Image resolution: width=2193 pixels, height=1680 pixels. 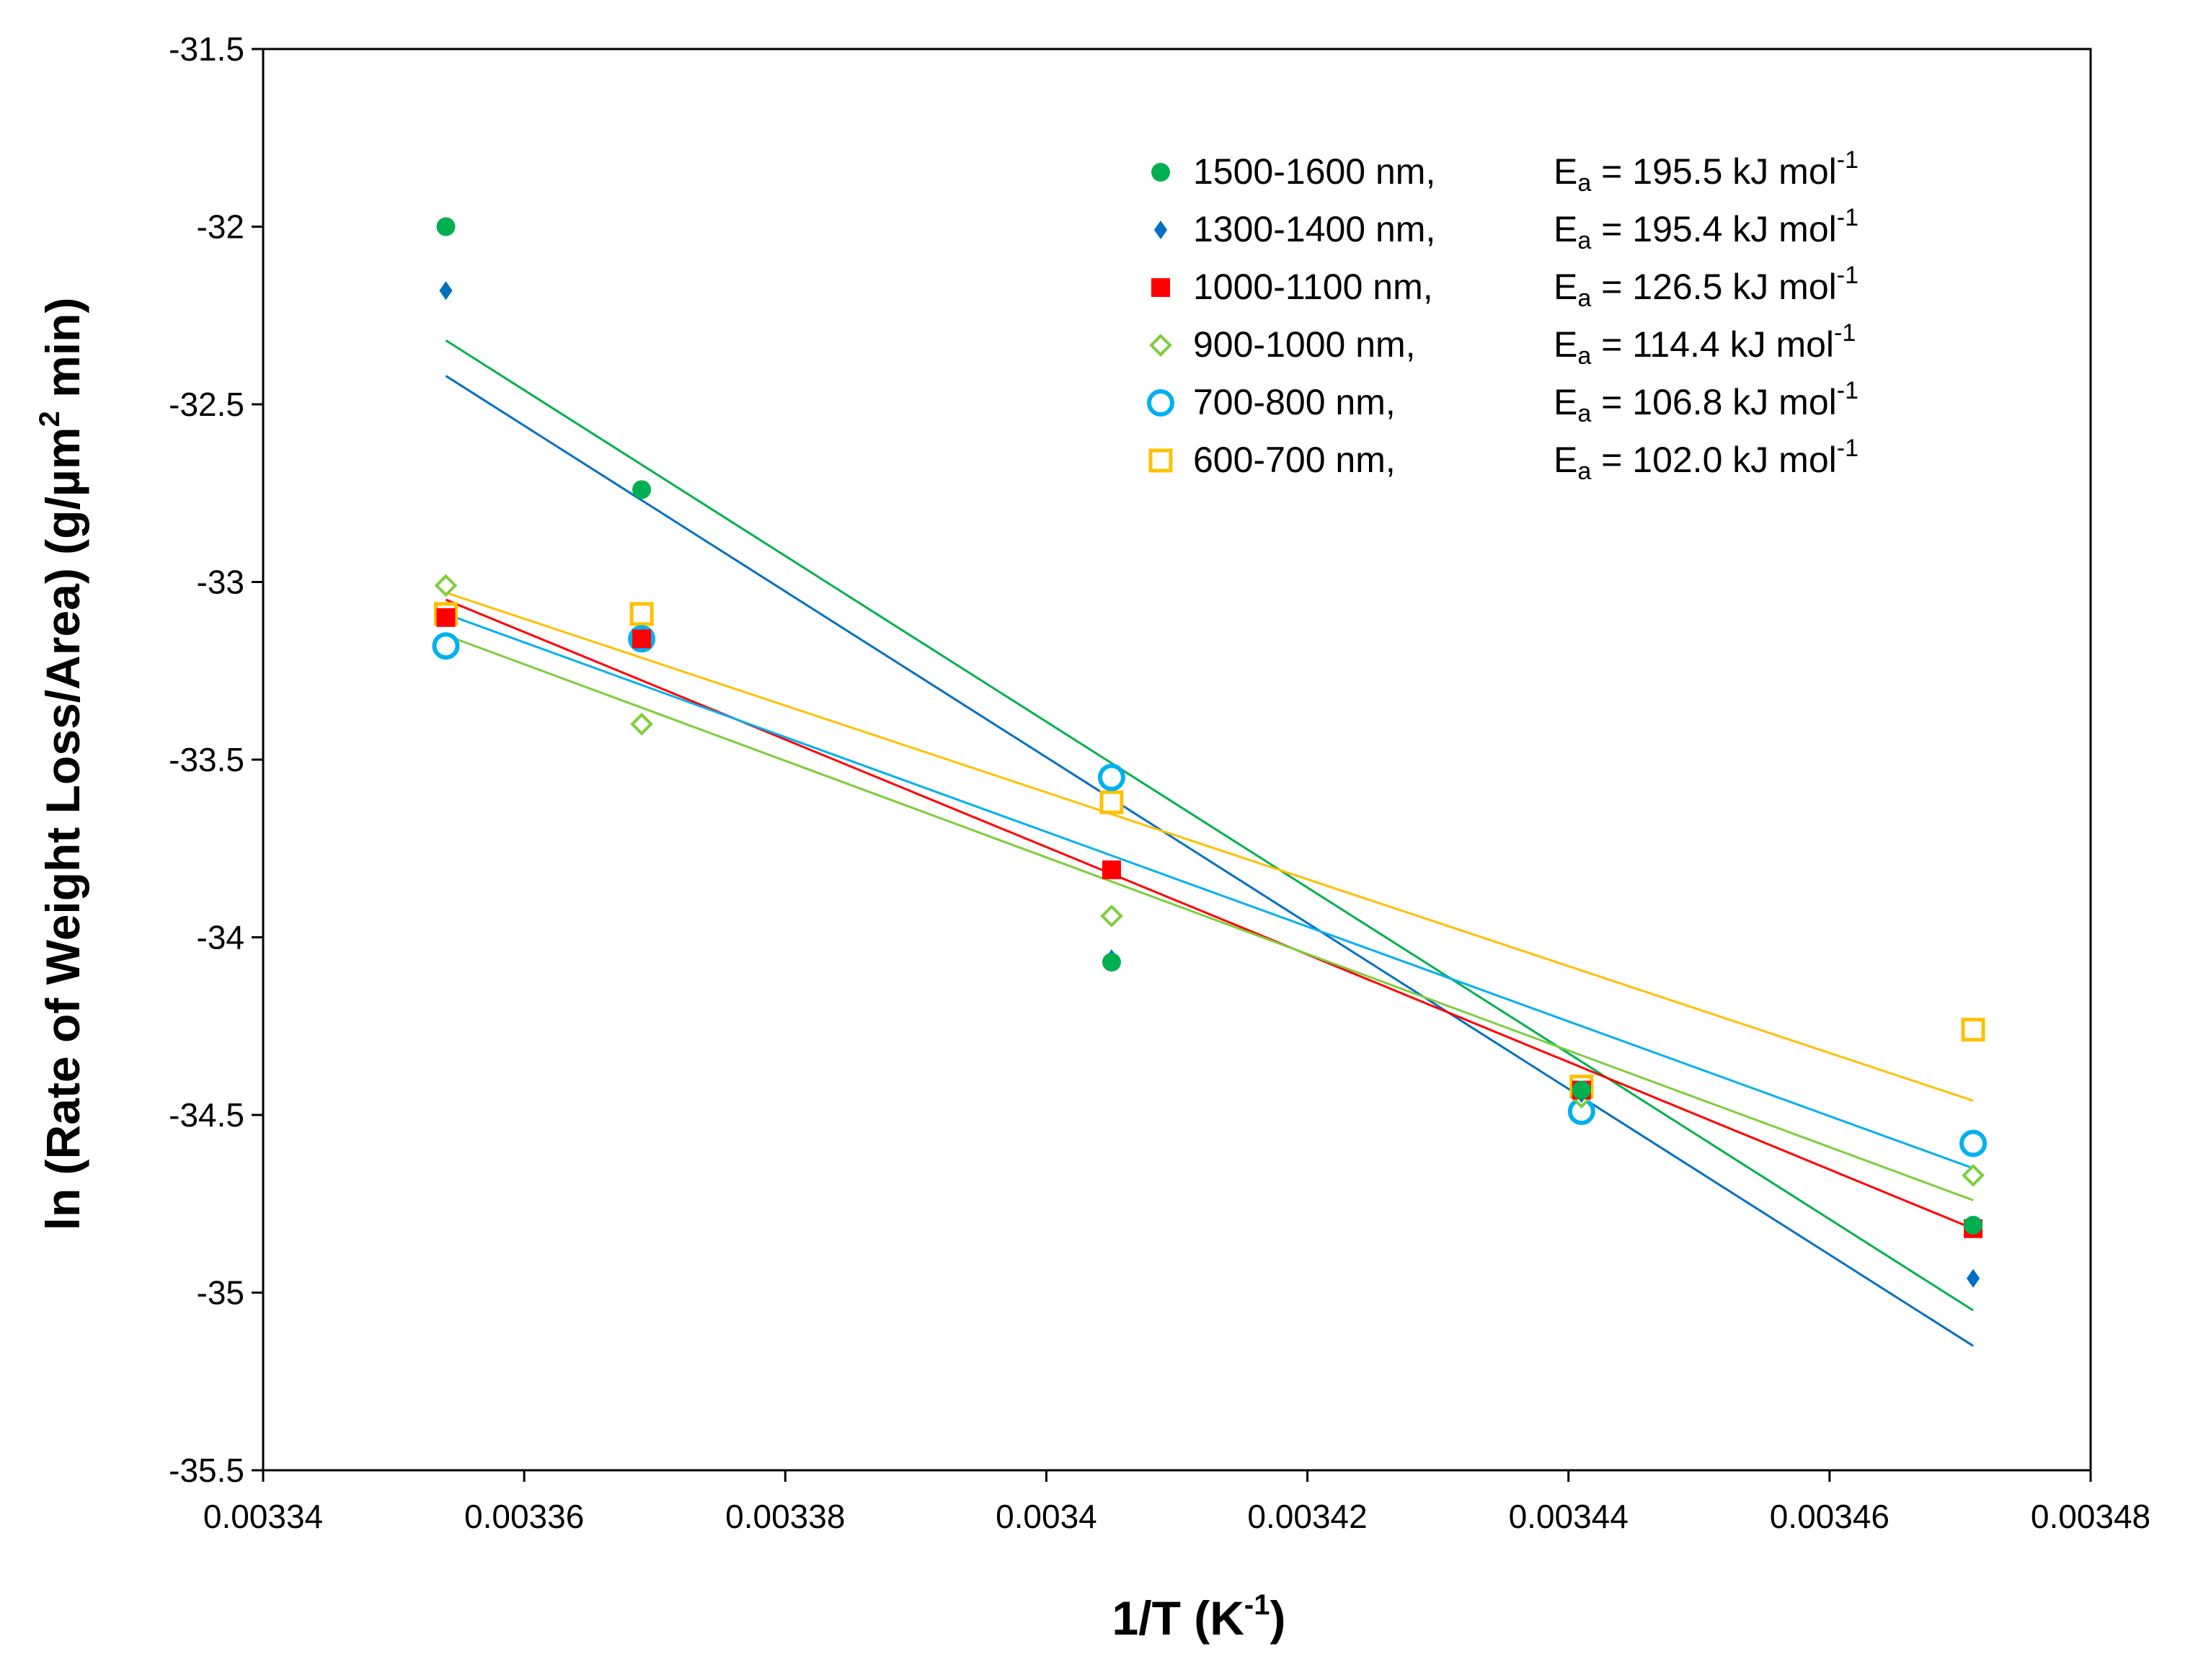 What do you see at coordinates (1313, 287) in the screenshot?
I see `legend-range-label: 1000-1100 nm,` at bounding box center [1313, 287].